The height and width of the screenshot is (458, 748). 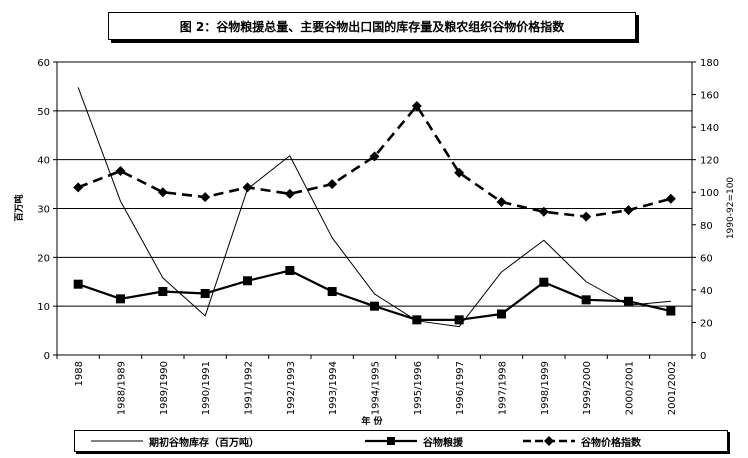 I want to click on x-tick-label: 1994/1995, so click(x=376, y=388).